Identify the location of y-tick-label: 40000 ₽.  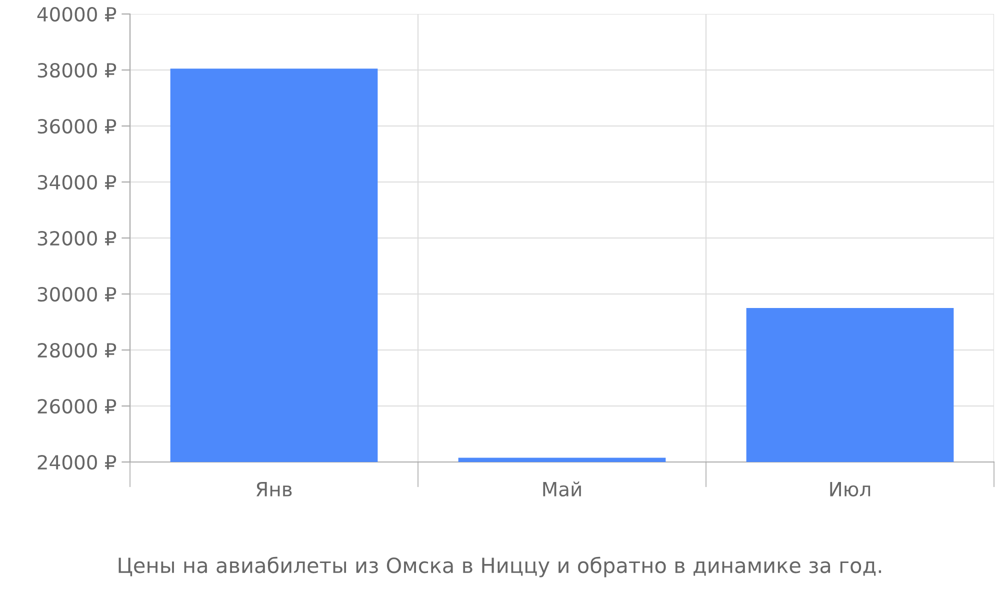
(76, 14).